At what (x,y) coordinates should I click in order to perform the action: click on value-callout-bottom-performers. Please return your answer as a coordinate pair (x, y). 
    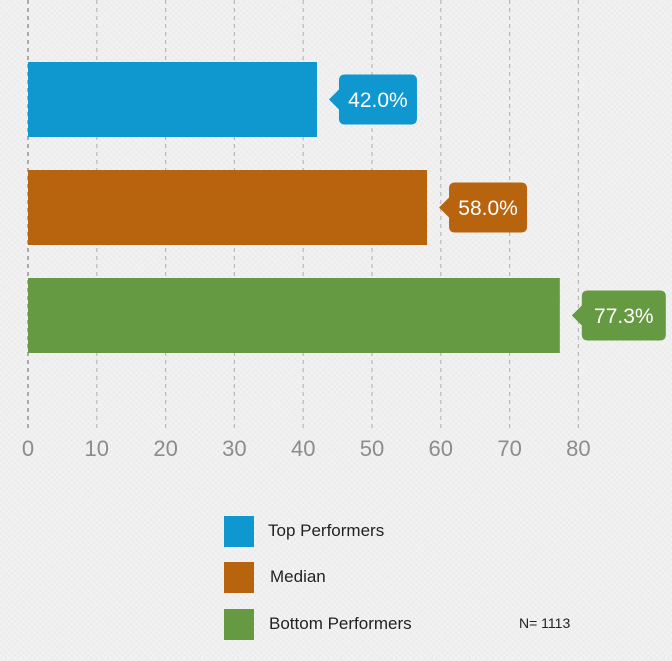
    Looking at the image, I should click on (618, 315).